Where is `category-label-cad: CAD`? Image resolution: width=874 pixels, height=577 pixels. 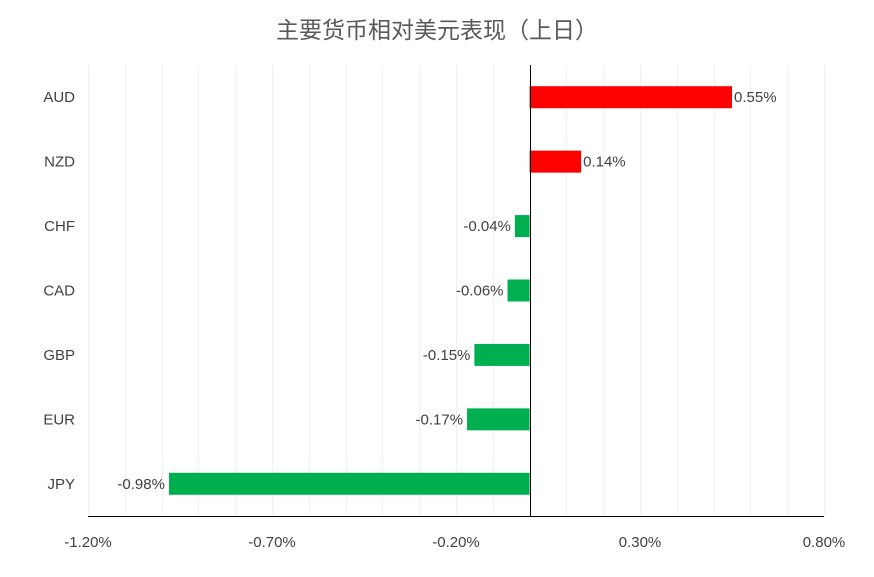
category-label-cad: CAD is located at coordinates (59, 291).